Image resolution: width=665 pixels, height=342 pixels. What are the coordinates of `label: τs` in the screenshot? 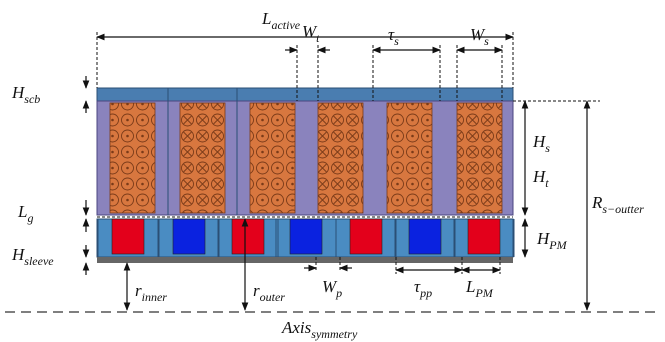 It's located at (393, 36).